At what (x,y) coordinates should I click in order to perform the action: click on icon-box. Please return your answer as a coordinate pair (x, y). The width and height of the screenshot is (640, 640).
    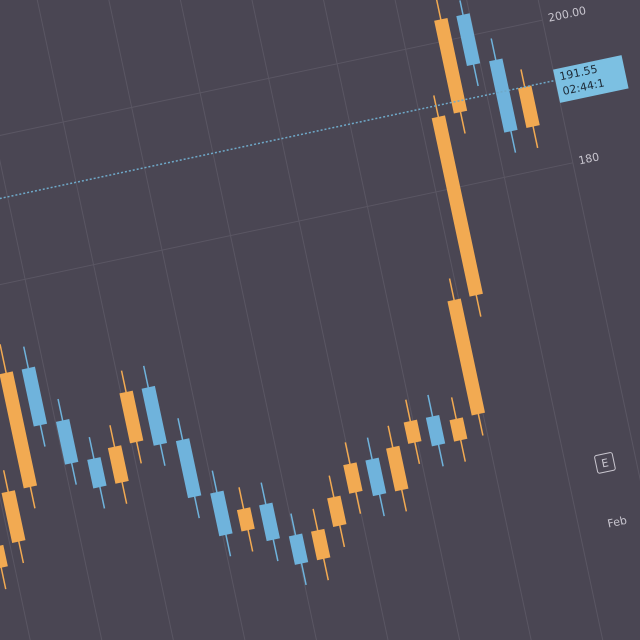
    Looking at the image, I should click on (605, 463).